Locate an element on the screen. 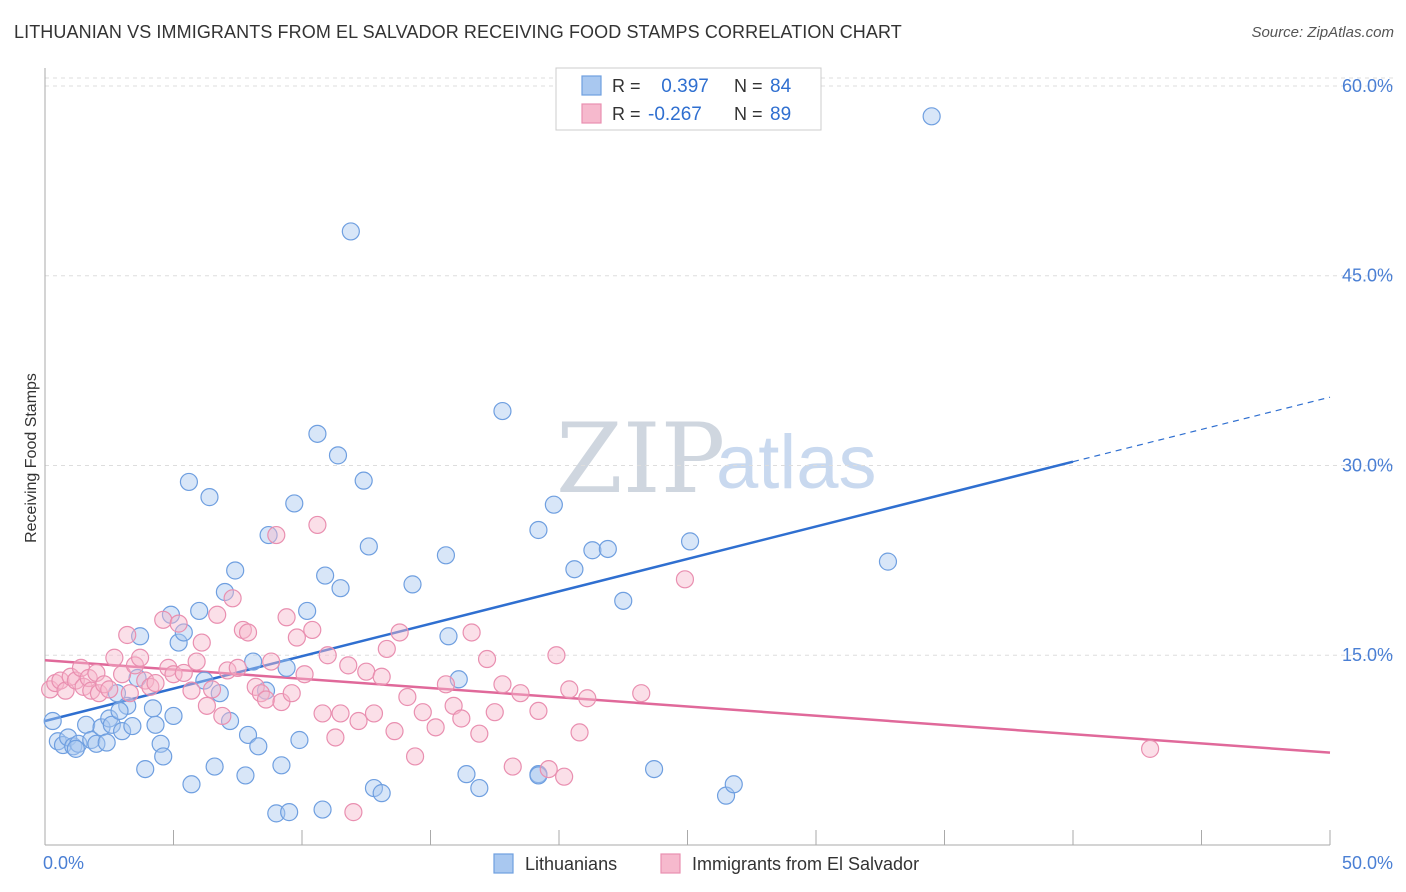 The width and height of the screenshot is (1406, 892). legend-n-label-1: N = is located at coordinates (748, 86).